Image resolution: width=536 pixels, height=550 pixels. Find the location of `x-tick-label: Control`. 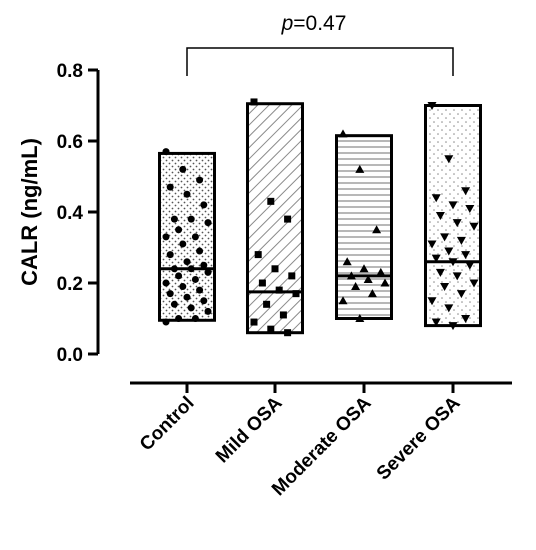

x-tick-label: Control is located at coordinates (167, 424).